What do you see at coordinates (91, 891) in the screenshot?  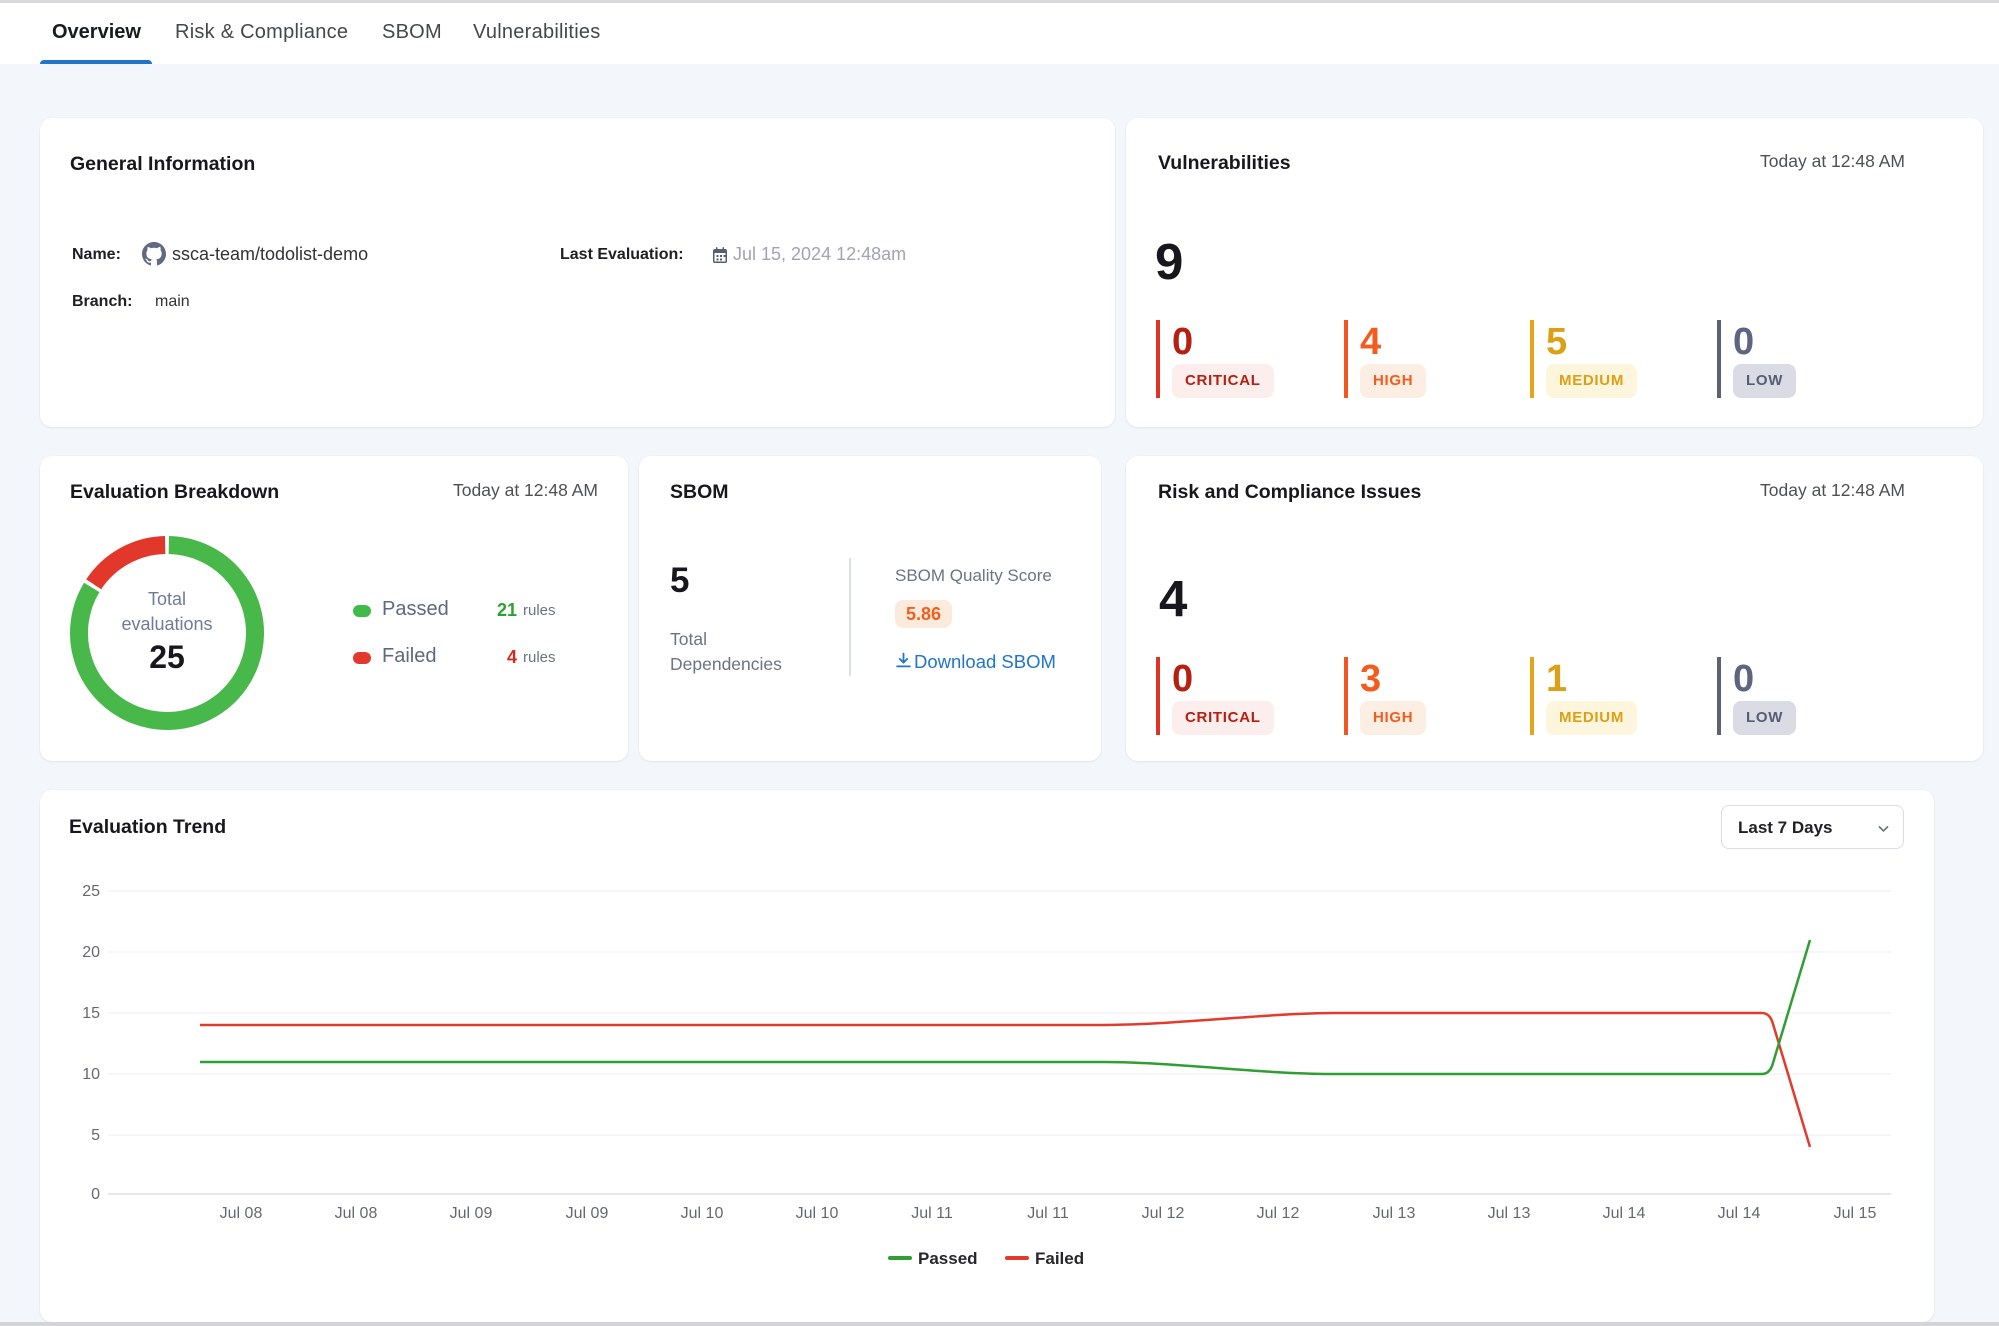 I see `svg-text: 25` at bounding box center [91, 891].